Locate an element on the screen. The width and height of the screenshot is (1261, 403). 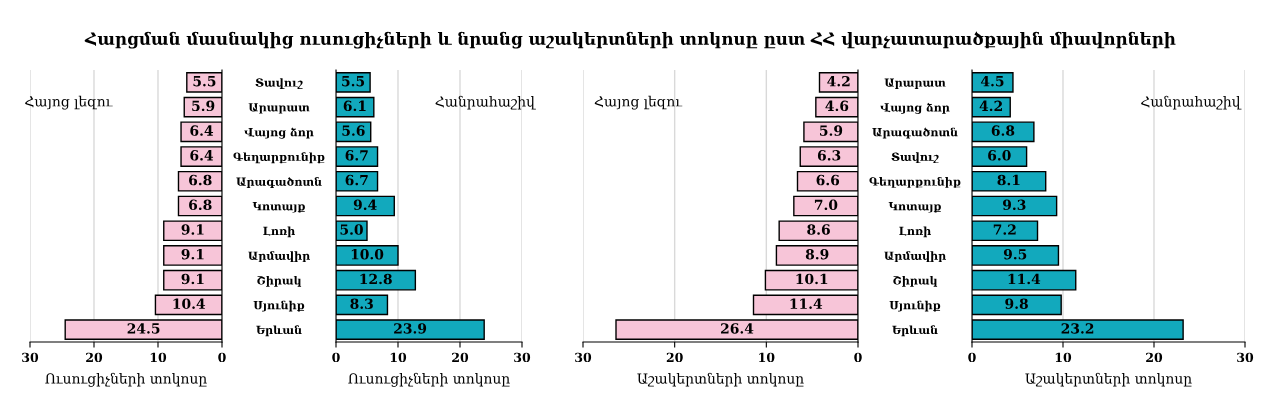
data-label: 23.9 is located at coordinates (410, 328).